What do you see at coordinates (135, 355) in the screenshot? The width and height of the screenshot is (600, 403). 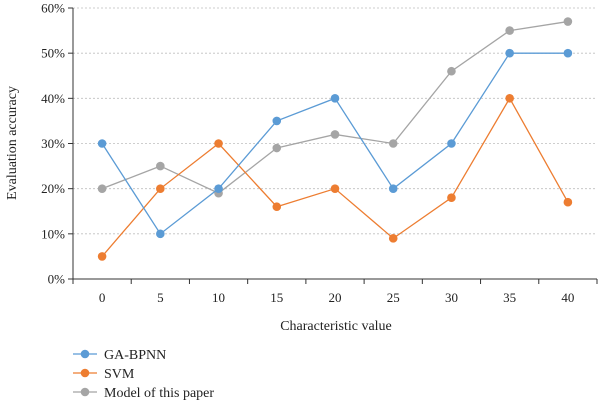 I see `legend-label: GA-BPNN` at bounding box center [135, 355].